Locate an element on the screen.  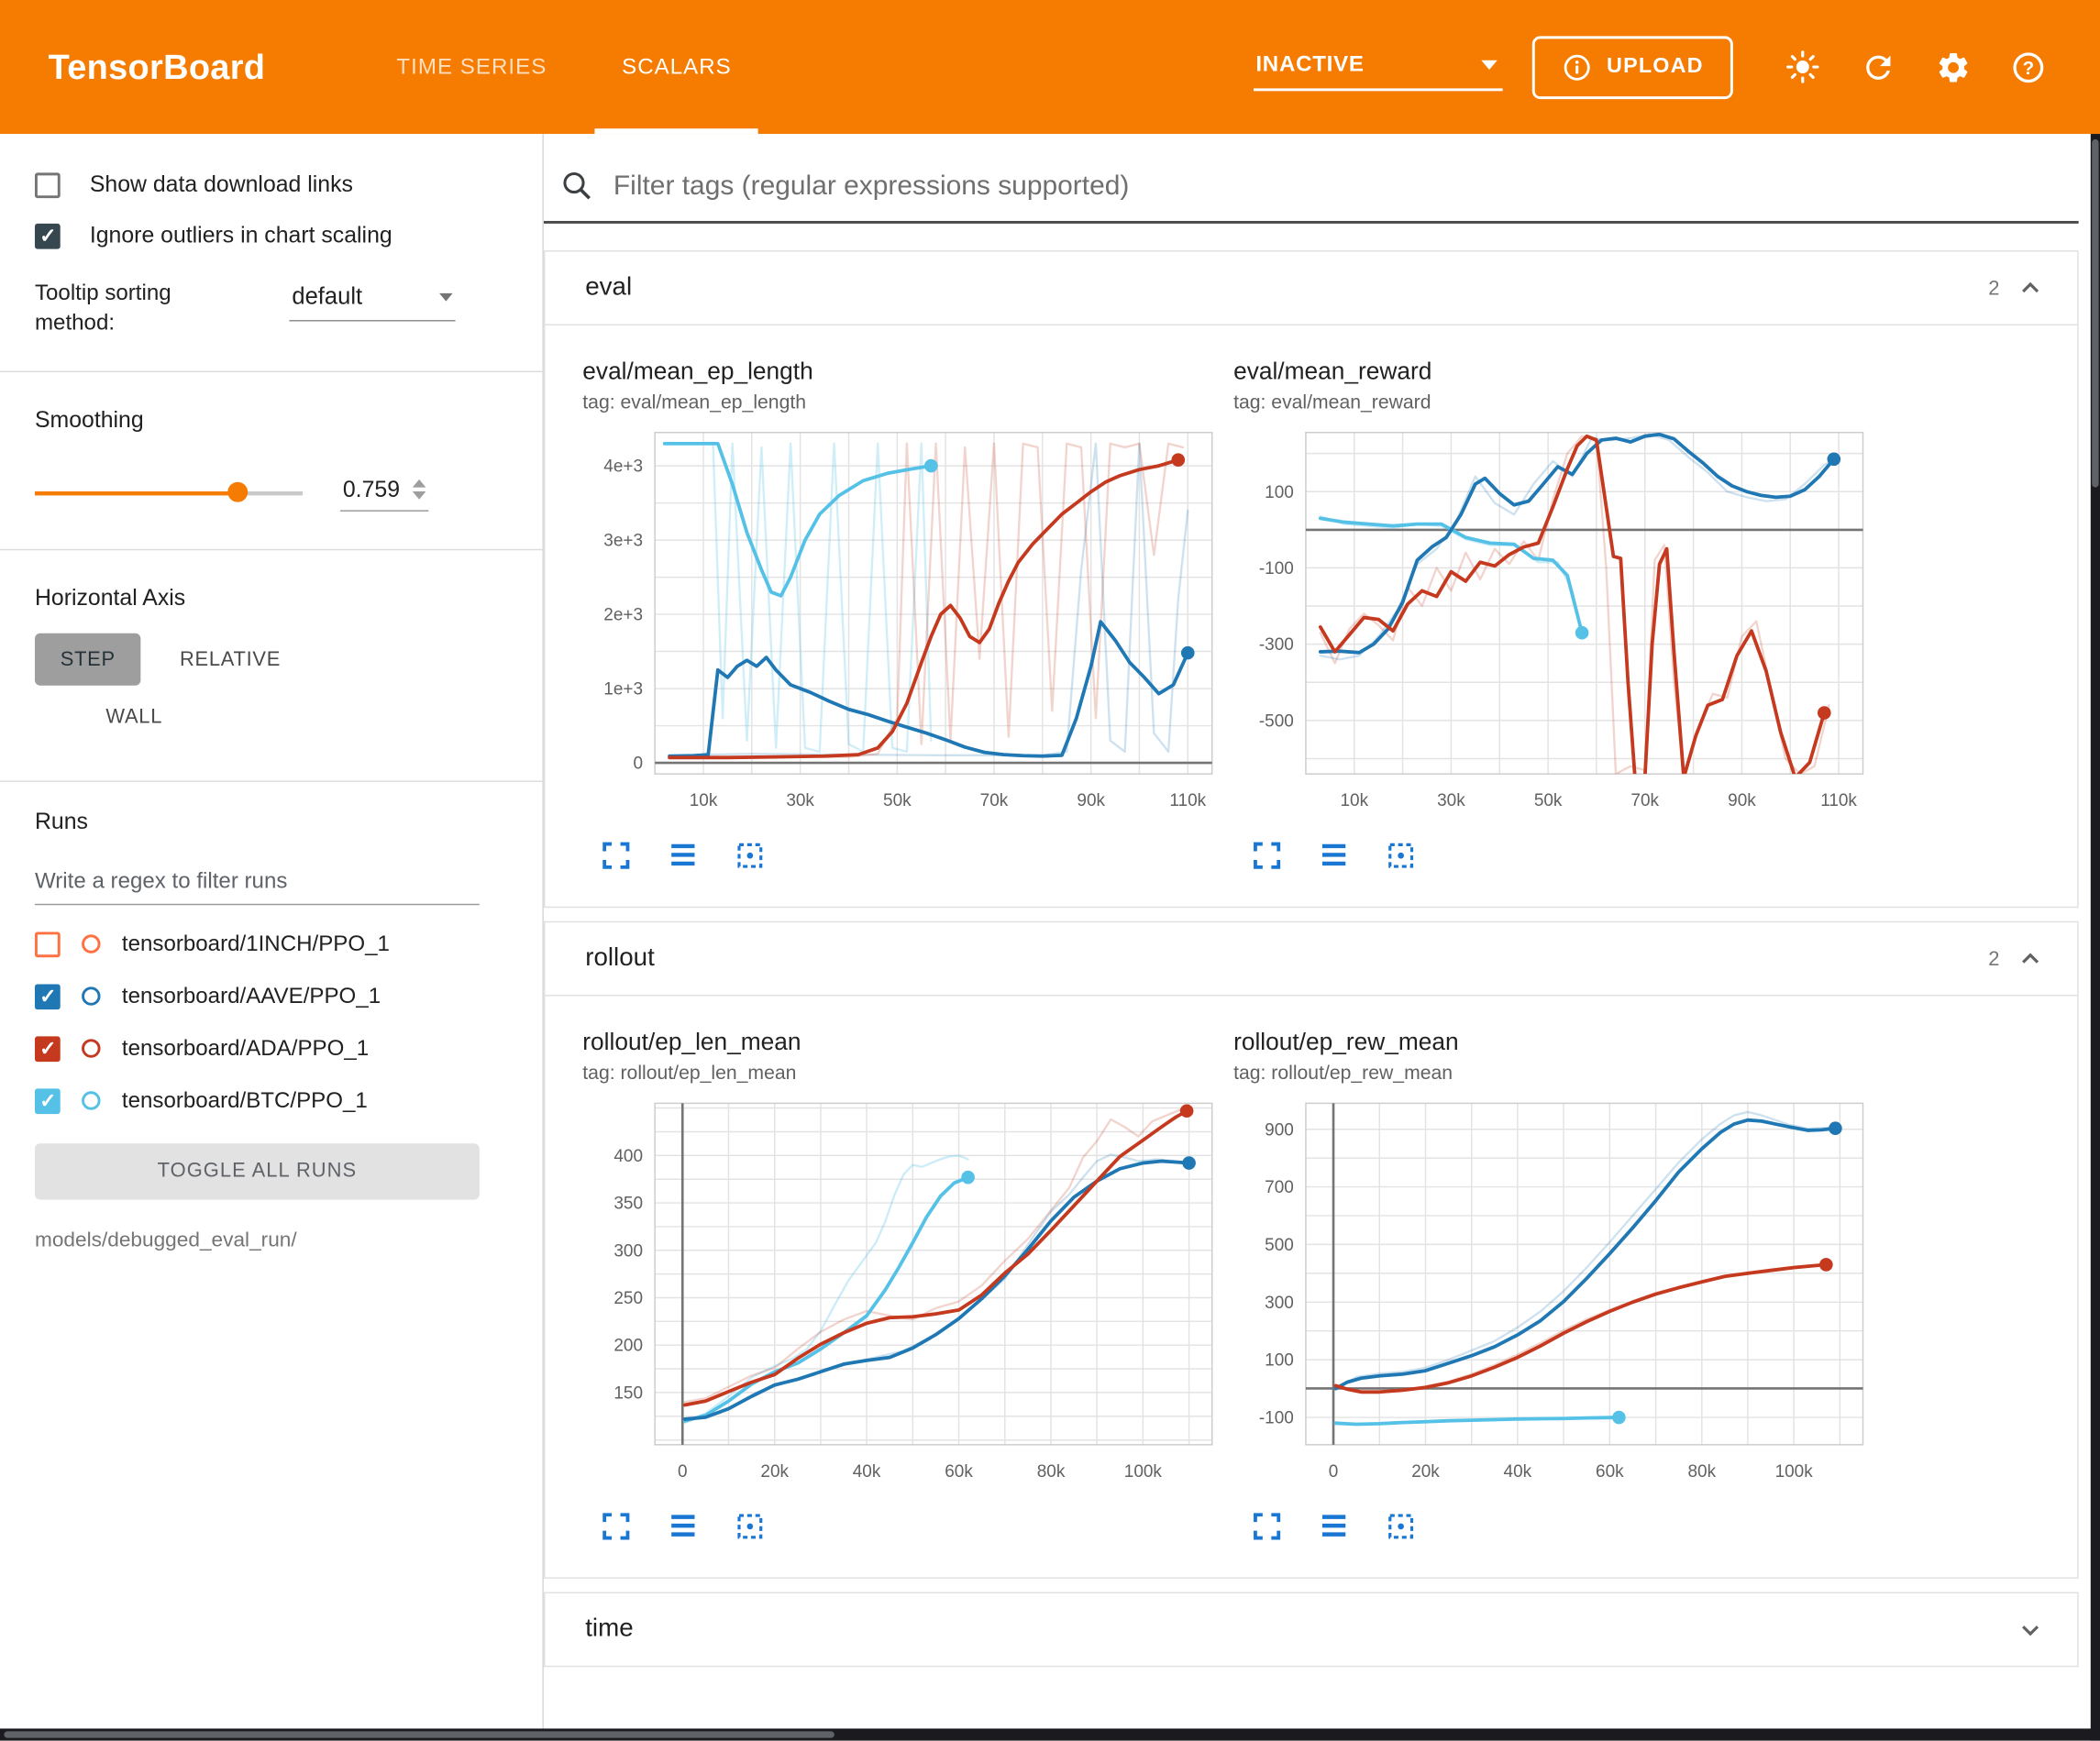
horizontal-scrollbar is located at coordinates (1050, 1735).